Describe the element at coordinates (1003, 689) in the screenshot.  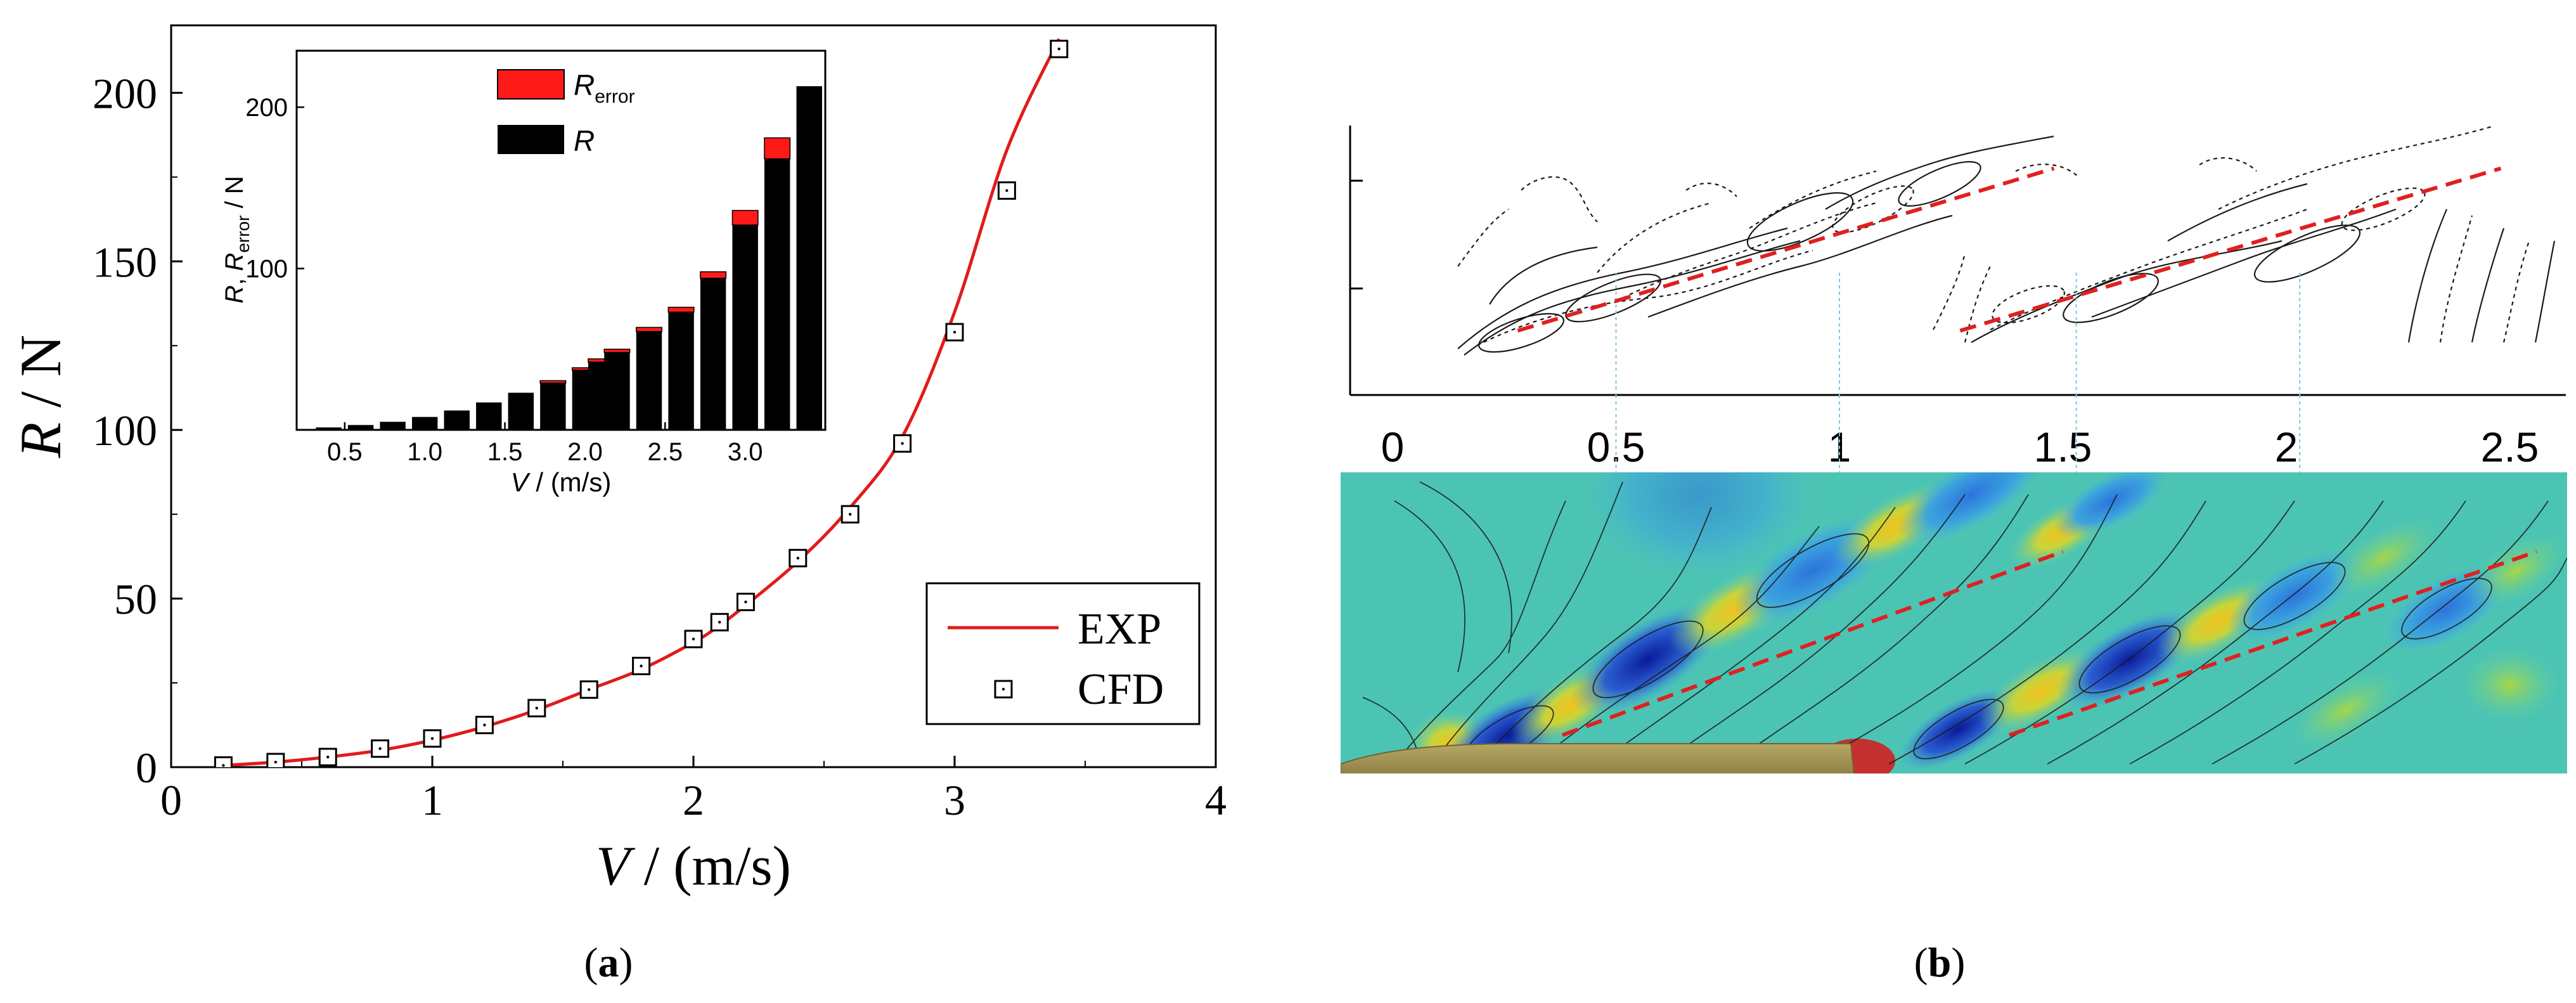
I see `legend-cfd-swatch` at that location.